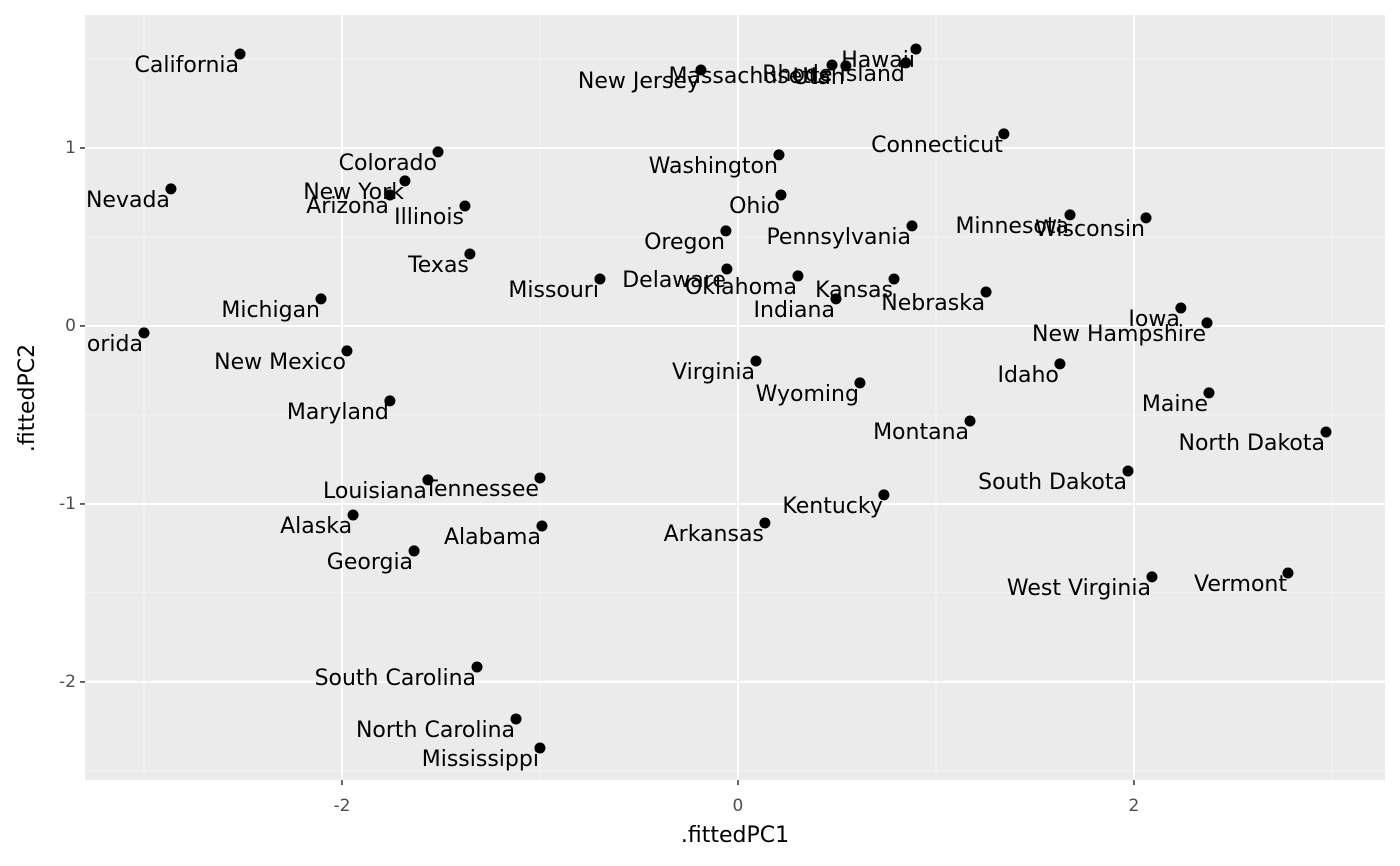 The image size is (1400, 866). Describe the element at coordinates (280, 362) in the screenshot. I see `point-label: New Mexico` at that location.